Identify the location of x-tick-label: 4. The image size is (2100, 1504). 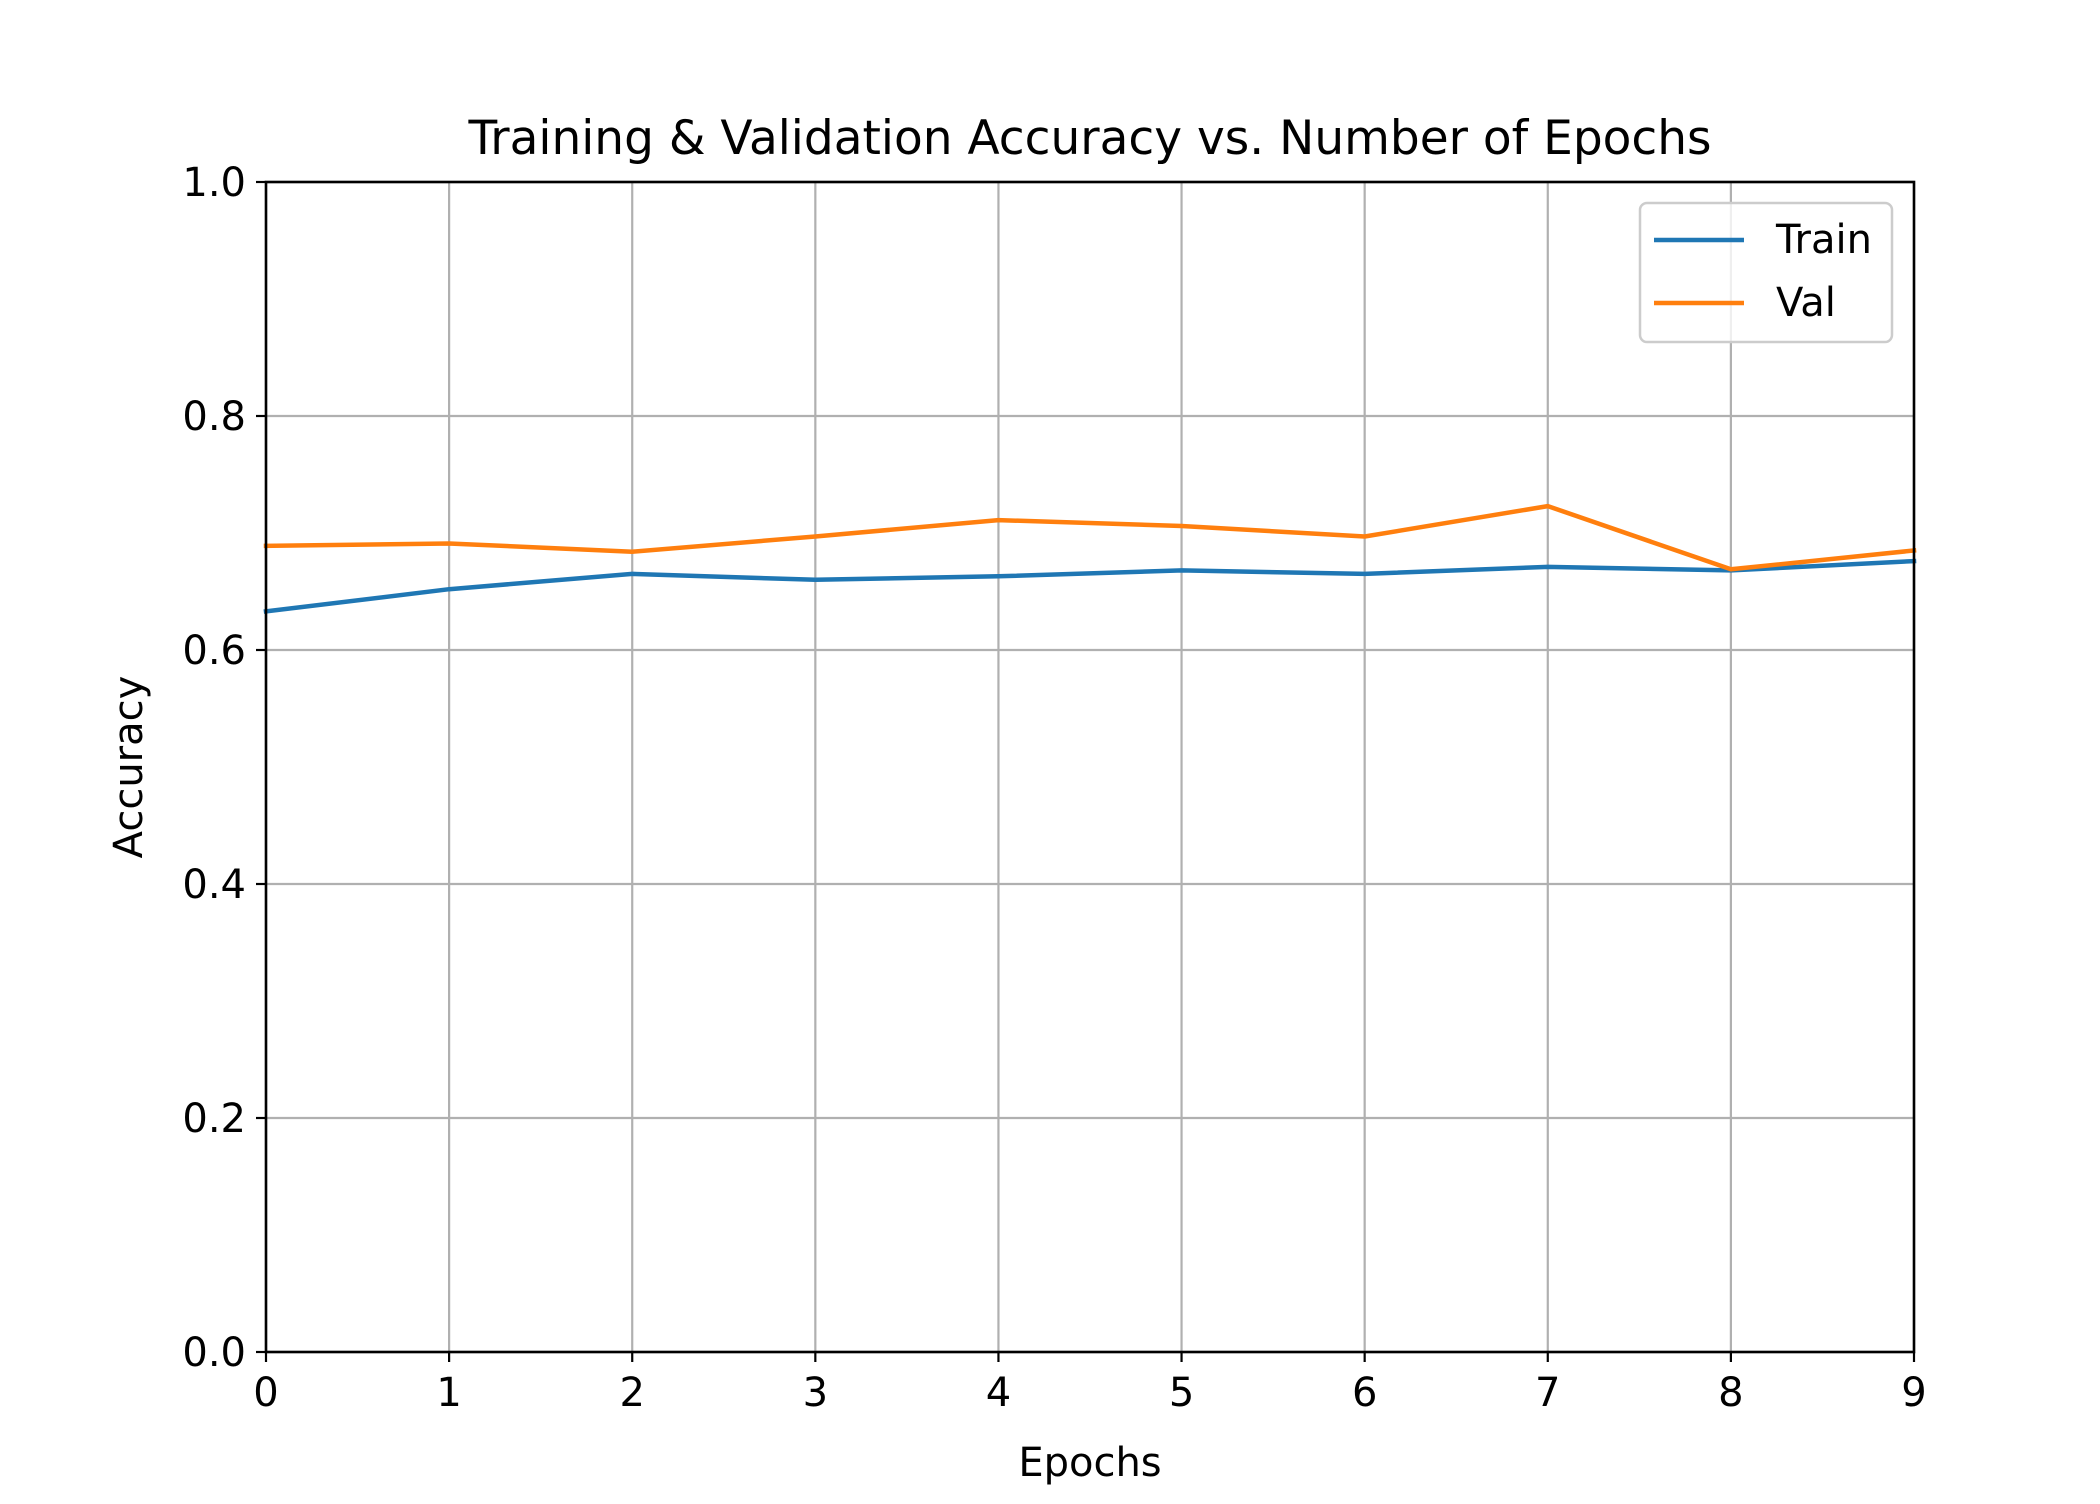
(998, 1393).